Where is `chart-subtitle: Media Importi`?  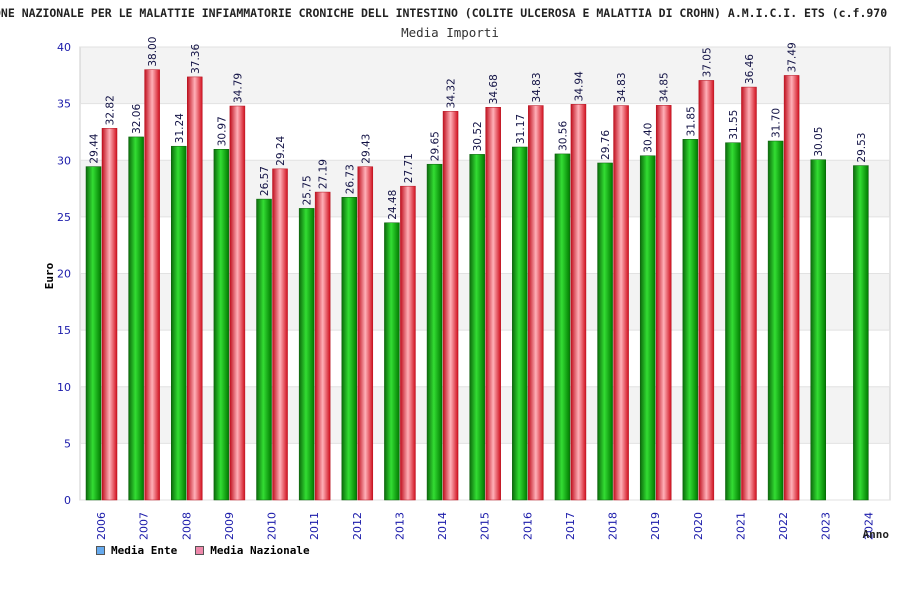 chart-subtitle: Media Importi is located at coordinates (450, 32).